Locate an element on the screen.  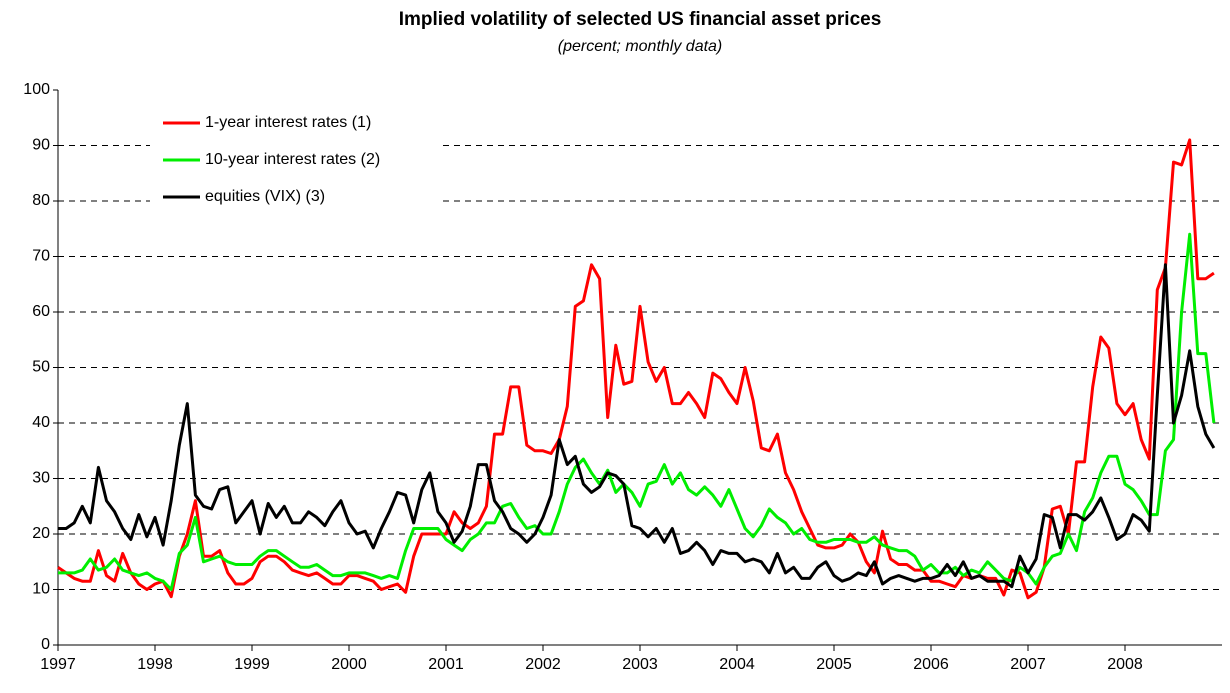
x-tick-label: 2003 is located at coordinates (640, 664).